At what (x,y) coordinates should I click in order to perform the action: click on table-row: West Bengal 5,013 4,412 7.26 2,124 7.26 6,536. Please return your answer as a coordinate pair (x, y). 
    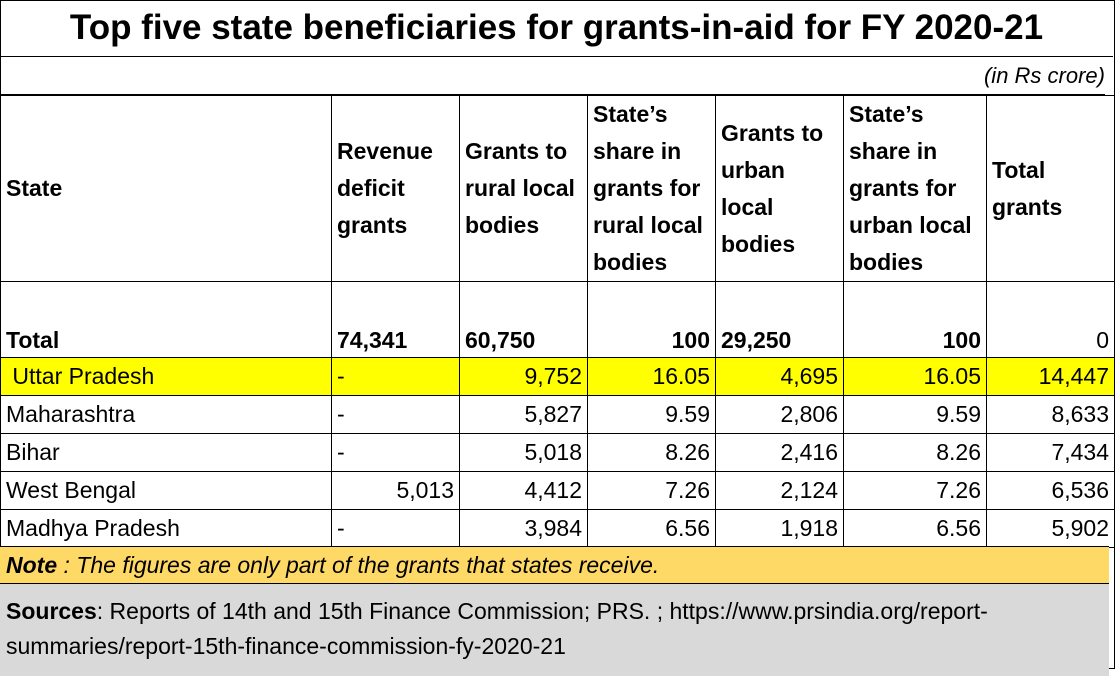
    Looking at the image, I should click on (557, 490).